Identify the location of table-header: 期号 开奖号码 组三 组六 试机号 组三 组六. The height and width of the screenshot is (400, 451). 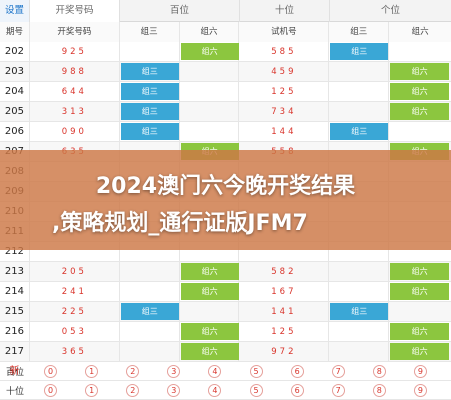
(225, 32).